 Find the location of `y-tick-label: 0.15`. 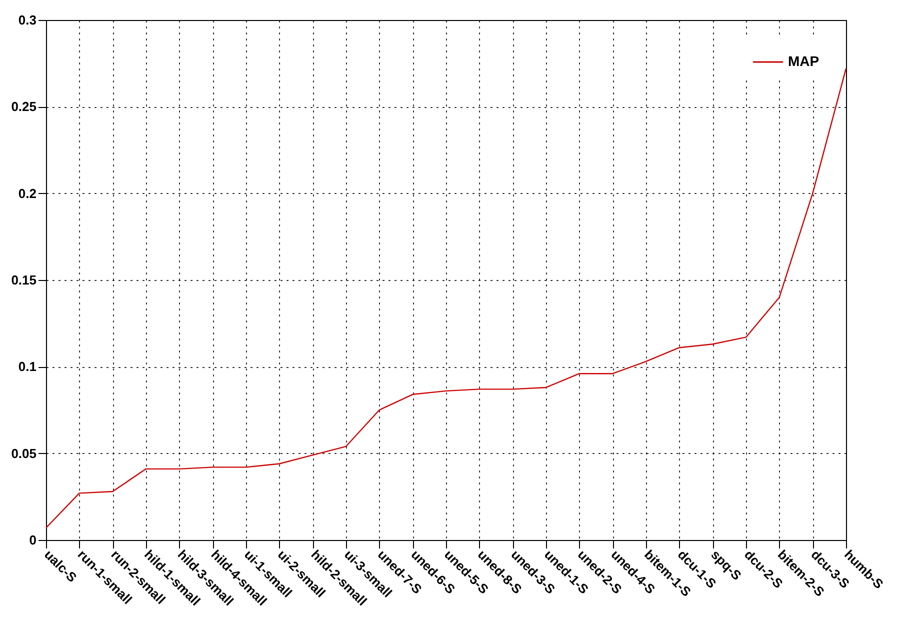

y-tick-label: 0.15 is located at coordinates (23, 280).